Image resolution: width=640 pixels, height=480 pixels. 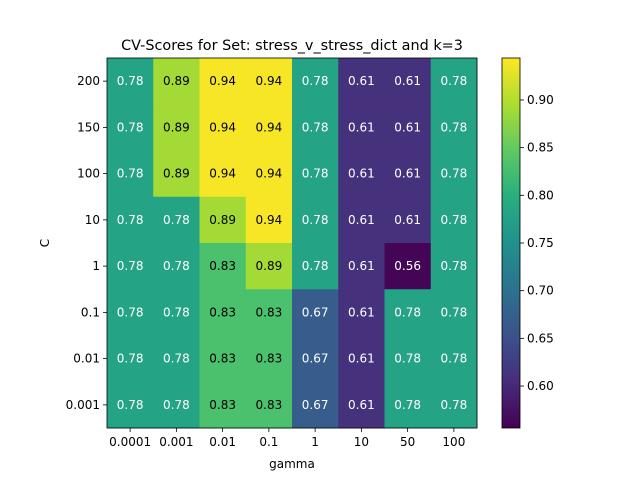 I want to click on y-tick-label: 1, so click(x=96, y=266).